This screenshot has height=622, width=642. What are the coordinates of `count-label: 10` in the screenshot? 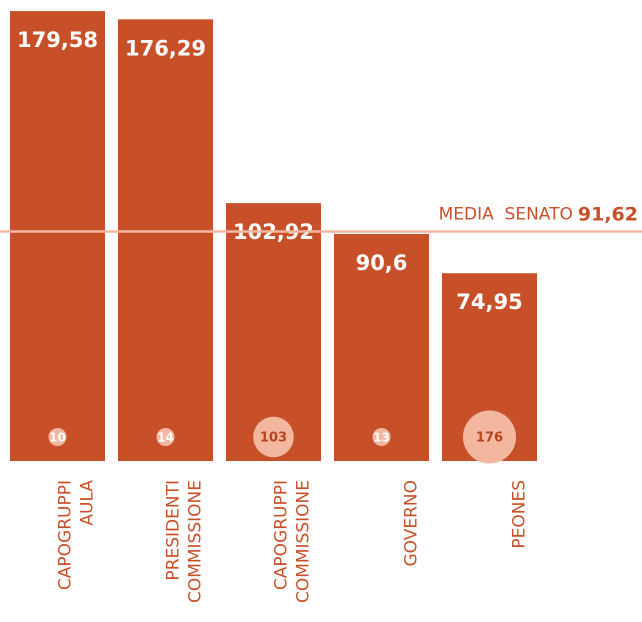 It's located at (57, 438).